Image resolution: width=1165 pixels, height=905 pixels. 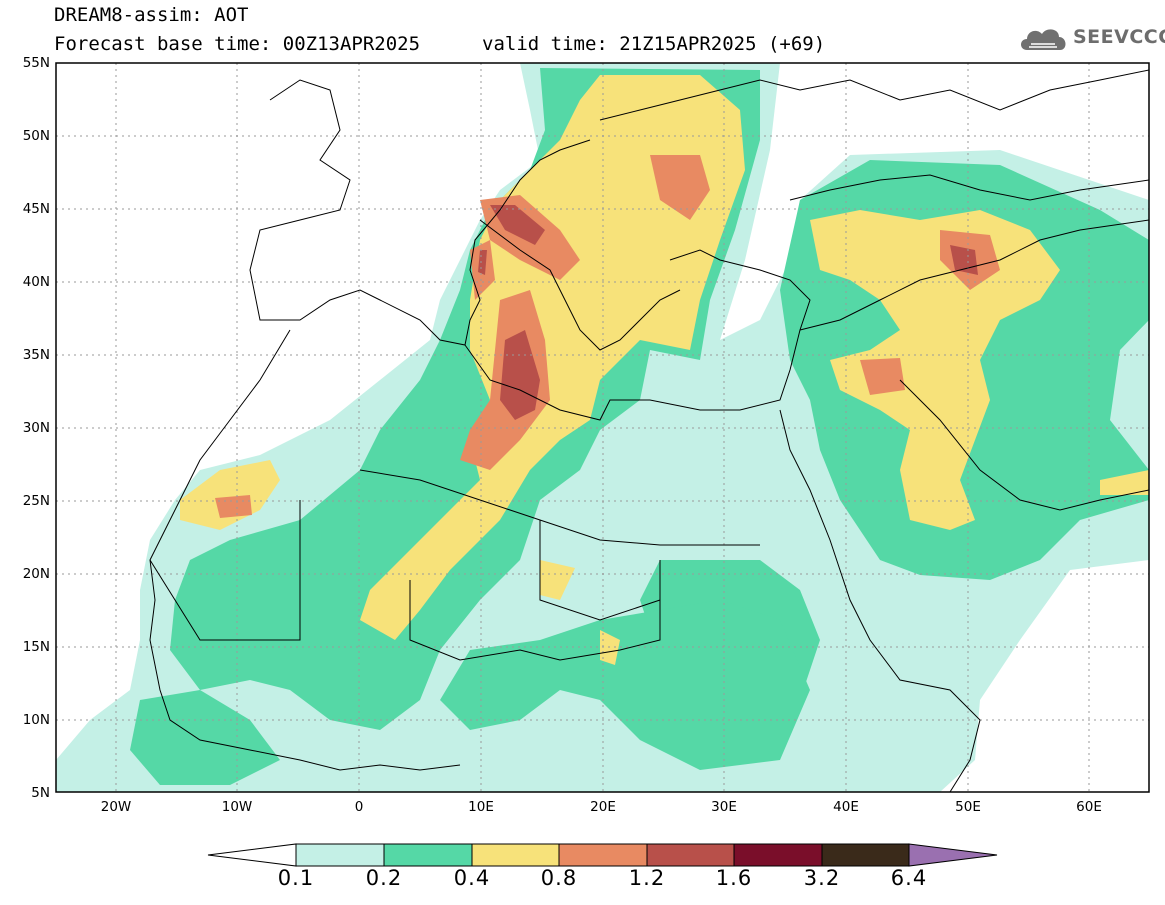 What do you see at coordinates (559, 878) in the screenshot?
I see `colorbar-label-0.8: 0.8` at bounding box center [559, 878].